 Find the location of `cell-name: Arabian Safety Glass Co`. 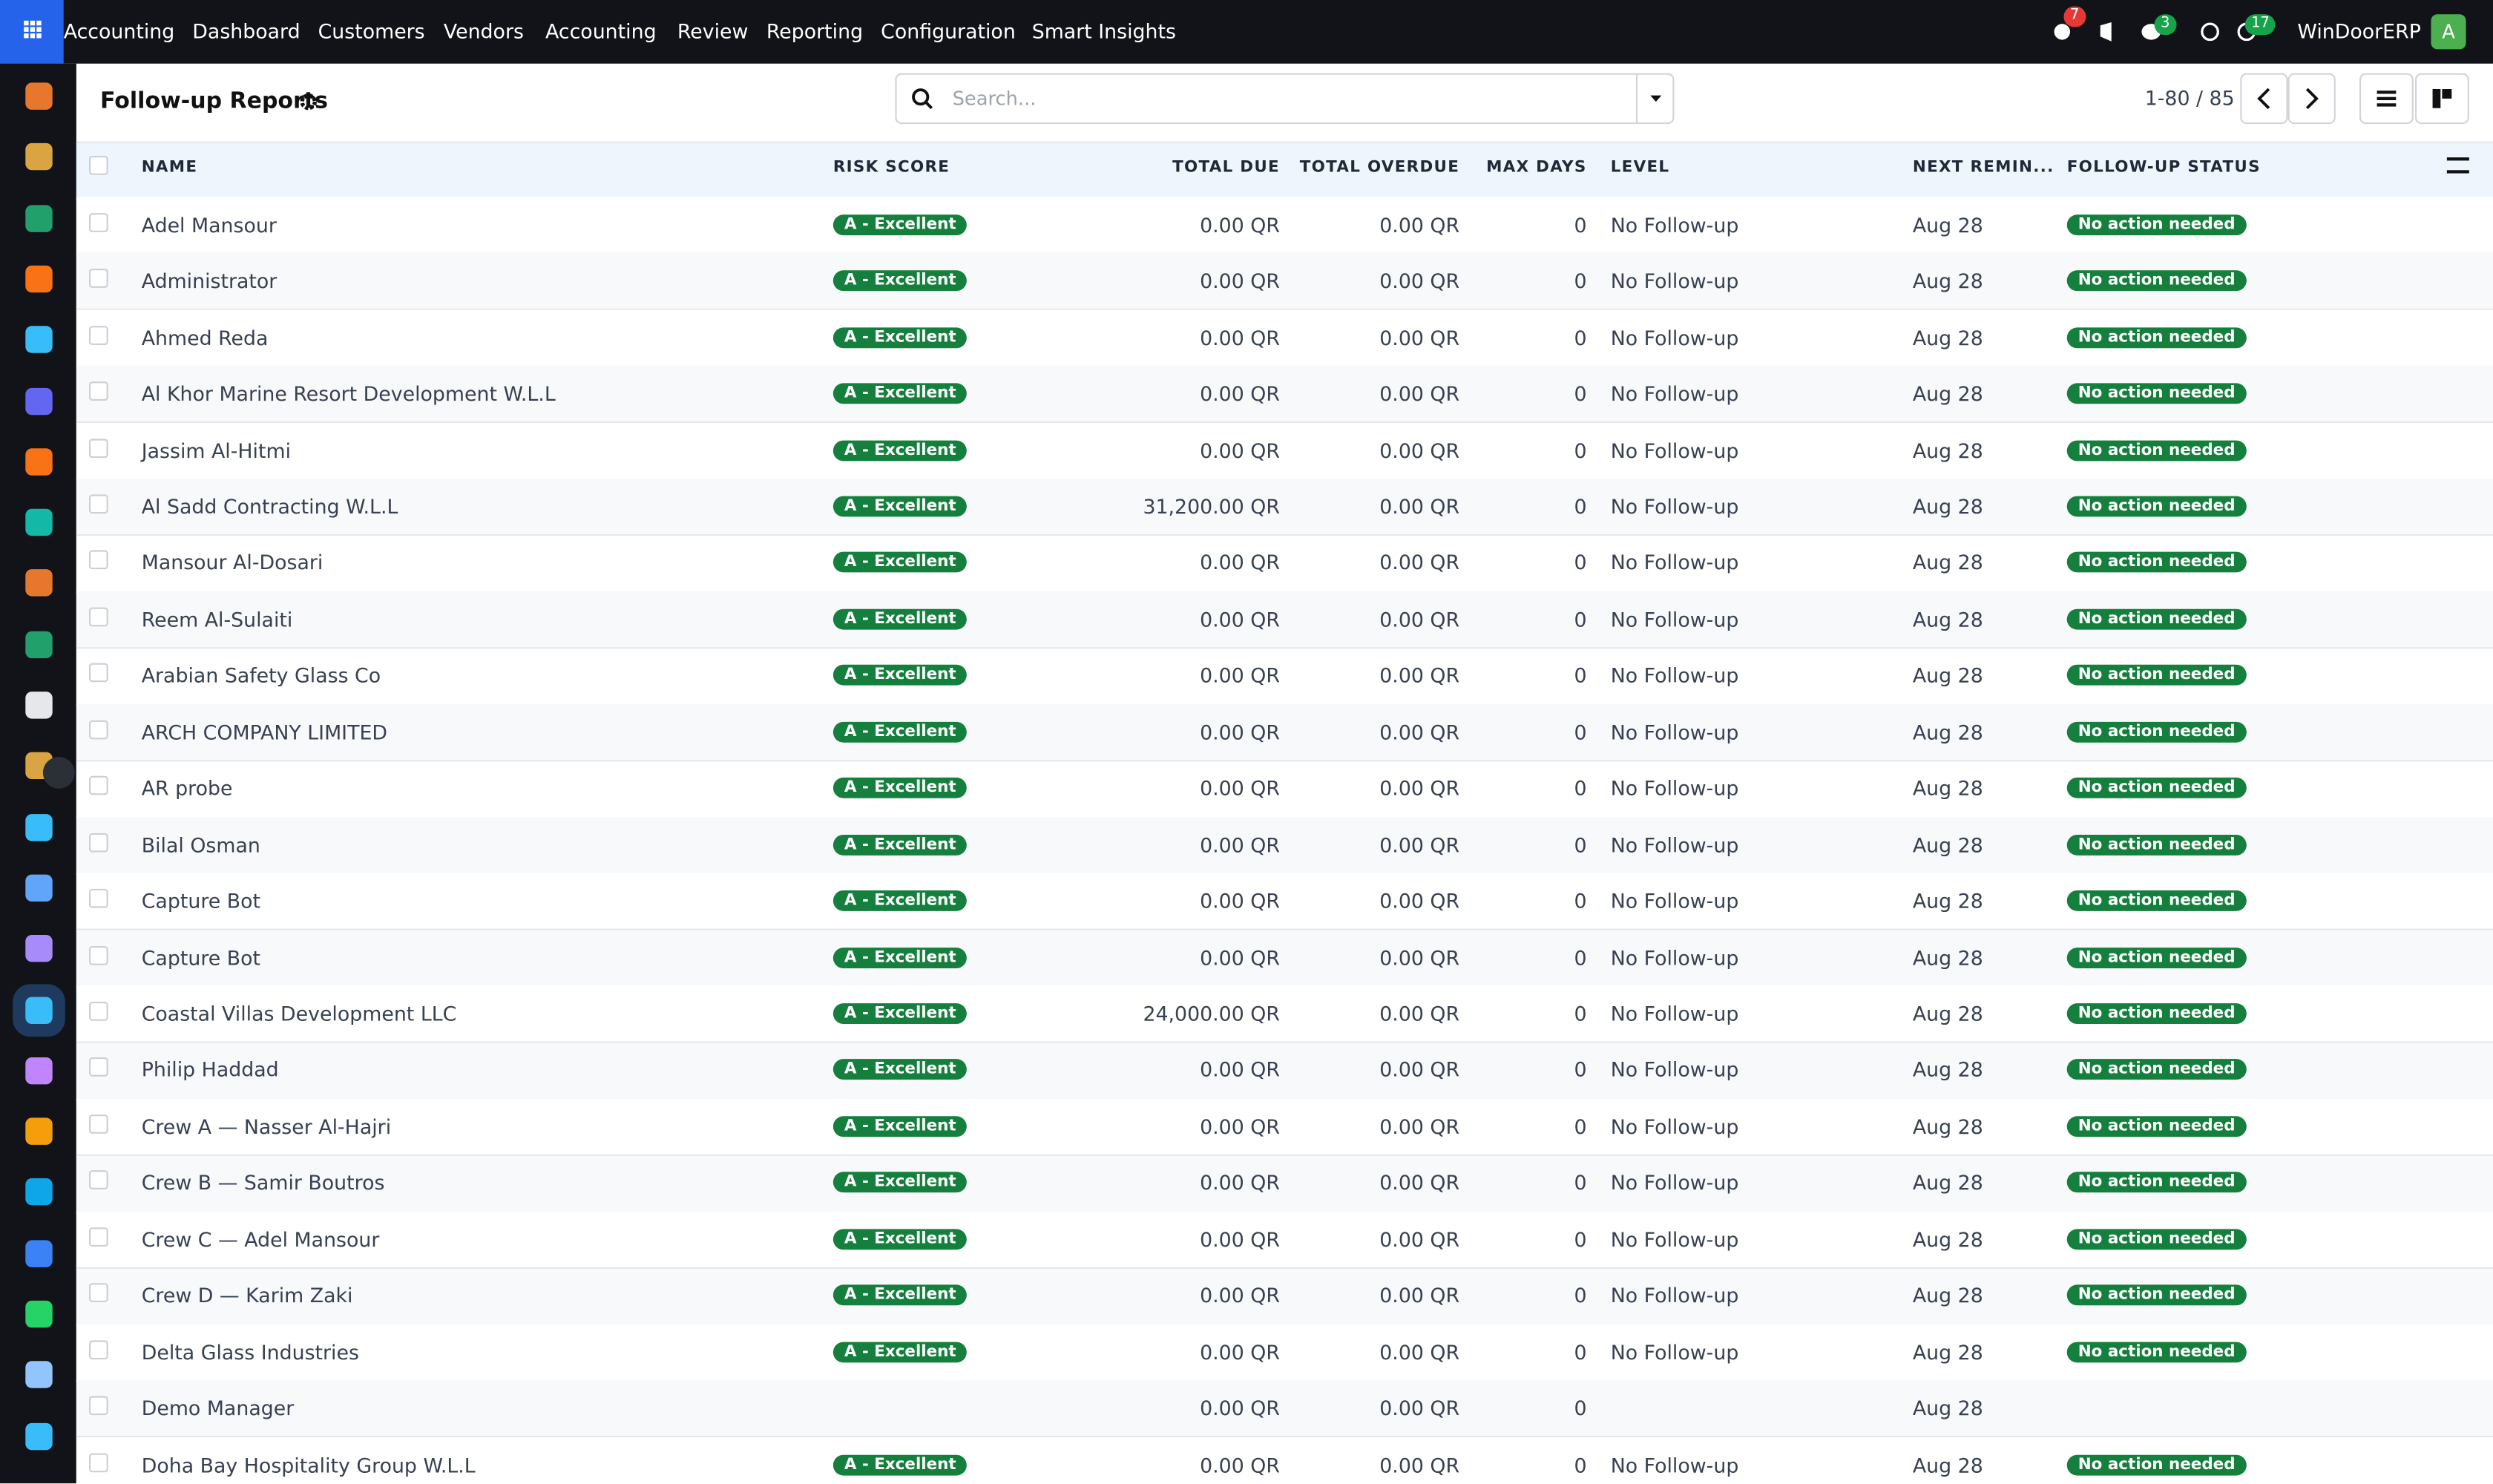

cell-name: Arabian Safety Glass Co is located at coordinates (261, 675).